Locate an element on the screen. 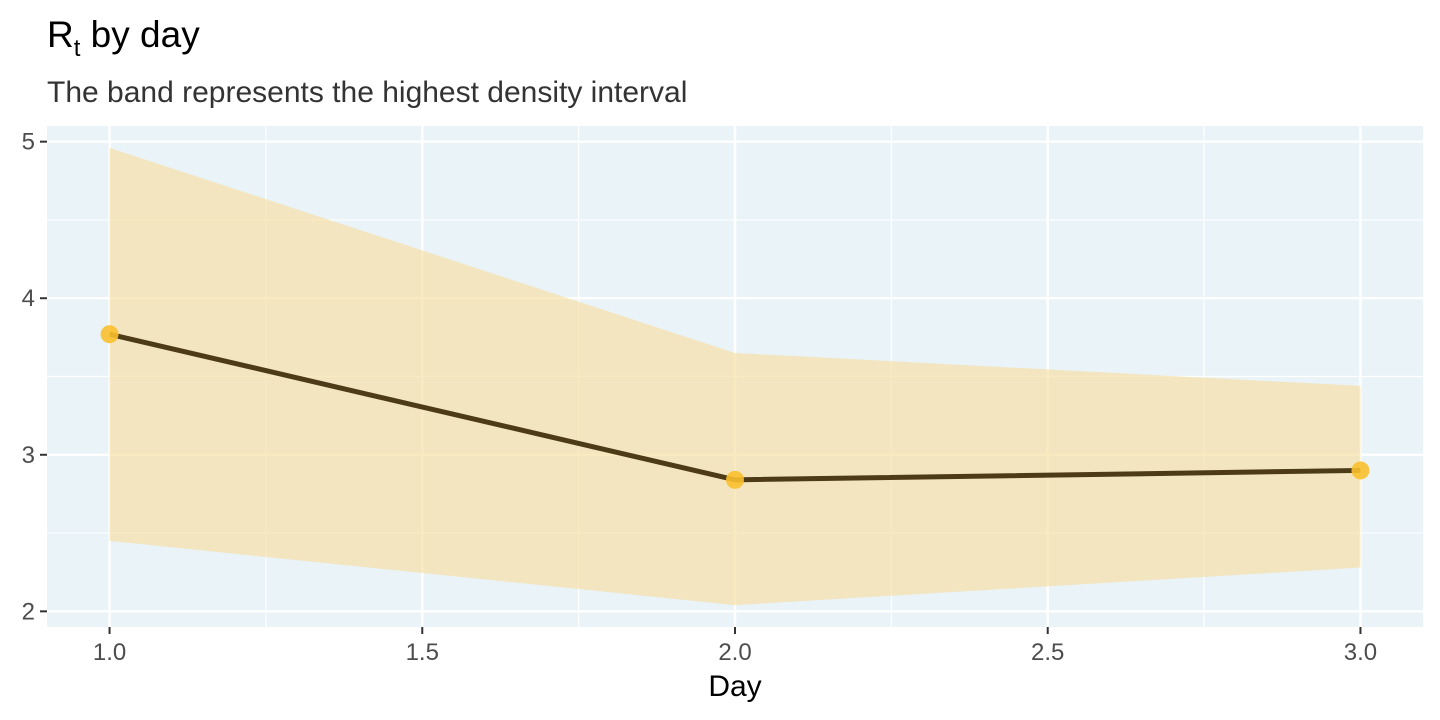  x-tick-label: 1.5 is located at coordinates (422, 652).